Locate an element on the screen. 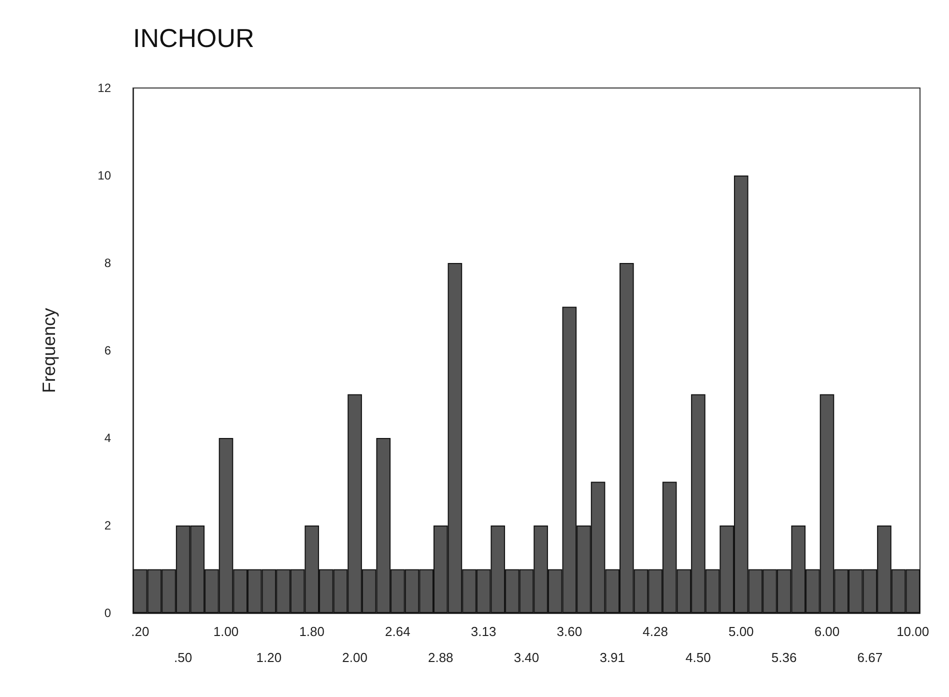 Image resolution: width=949 pixels, height=697 pixels. x-tick-label: 3.40 is located at coordinates (527, 657).